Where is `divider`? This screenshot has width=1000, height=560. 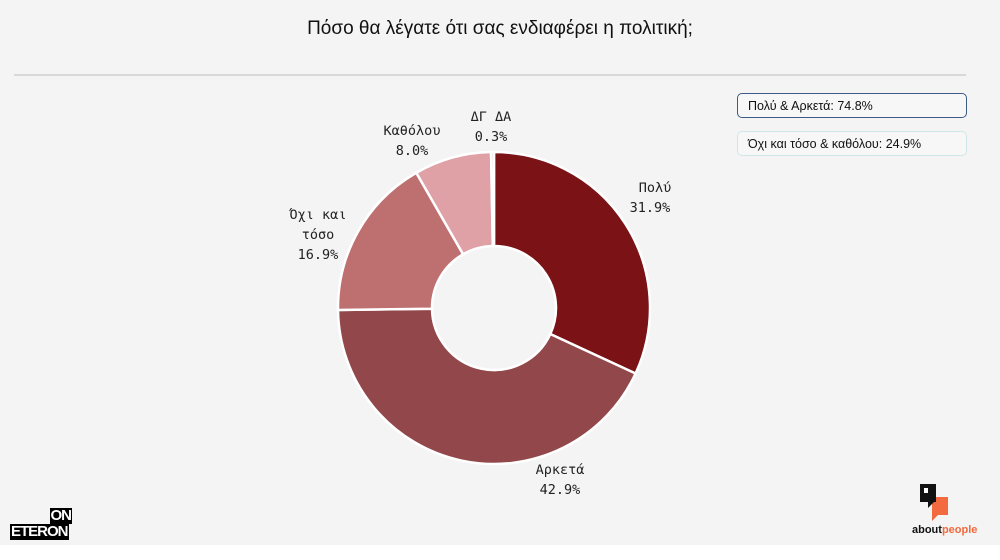 divider is located at coordinates (490, 75).